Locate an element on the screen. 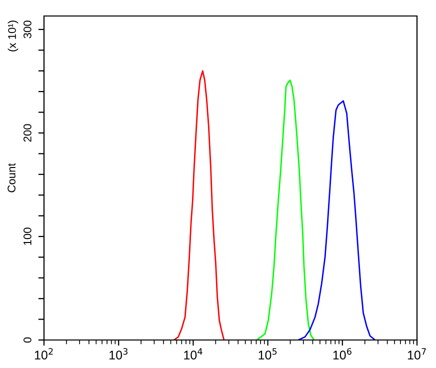 This screenshot has height=368, width=436. y-tick-label: 200 is located at coordinates (28, 133).